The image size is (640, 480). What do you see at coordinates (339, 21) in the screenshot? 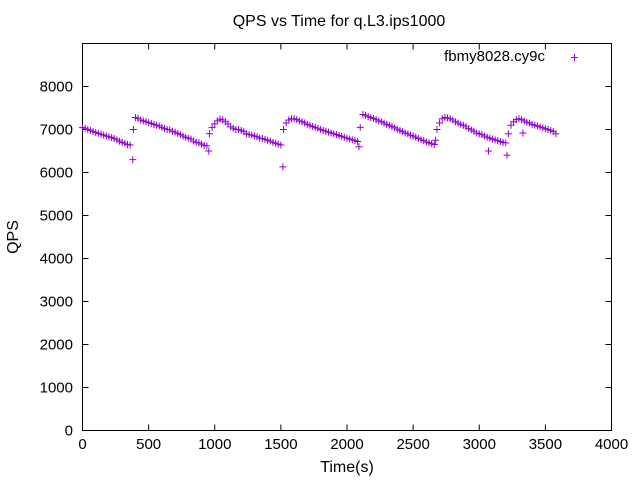
I see `chart-title: QPS vs Time for q.L3.ips1000` at bounding box center [339, 21].